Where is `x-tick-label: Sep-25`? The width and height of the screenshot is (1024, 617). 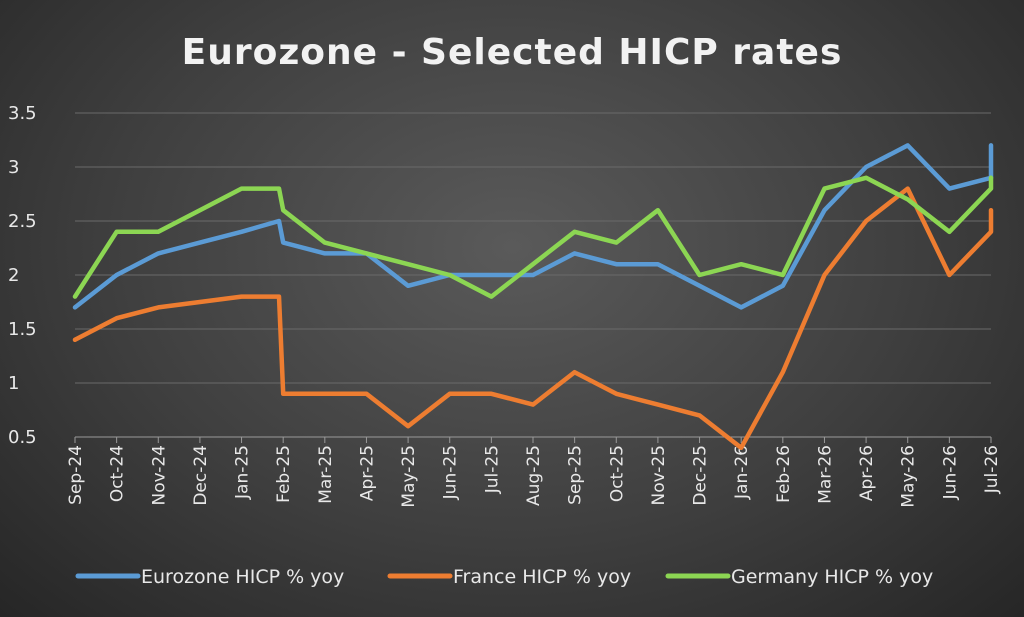
x-tick-label: Sep-25 is located at coordinates (576, 475).